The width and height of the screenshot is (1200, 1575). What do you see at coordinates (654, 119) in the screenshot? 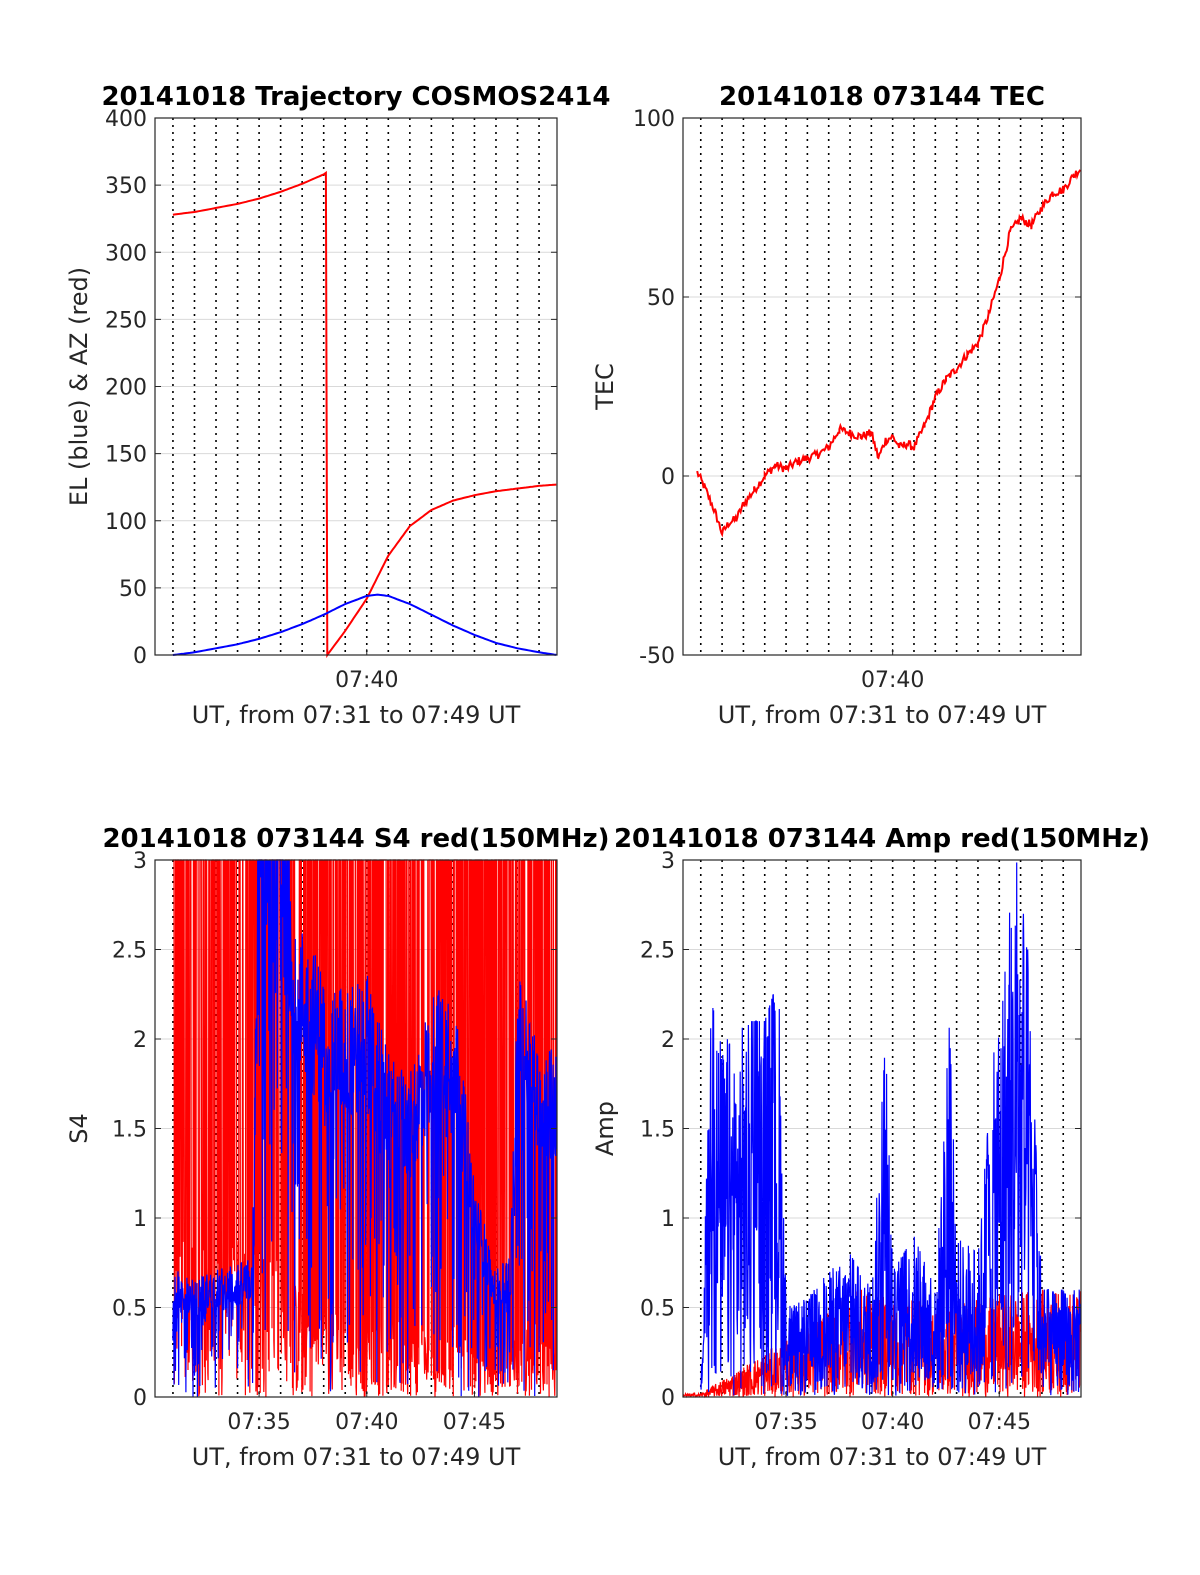
I see `tec-ytick-label: 100` at bounding box center [654, 119].